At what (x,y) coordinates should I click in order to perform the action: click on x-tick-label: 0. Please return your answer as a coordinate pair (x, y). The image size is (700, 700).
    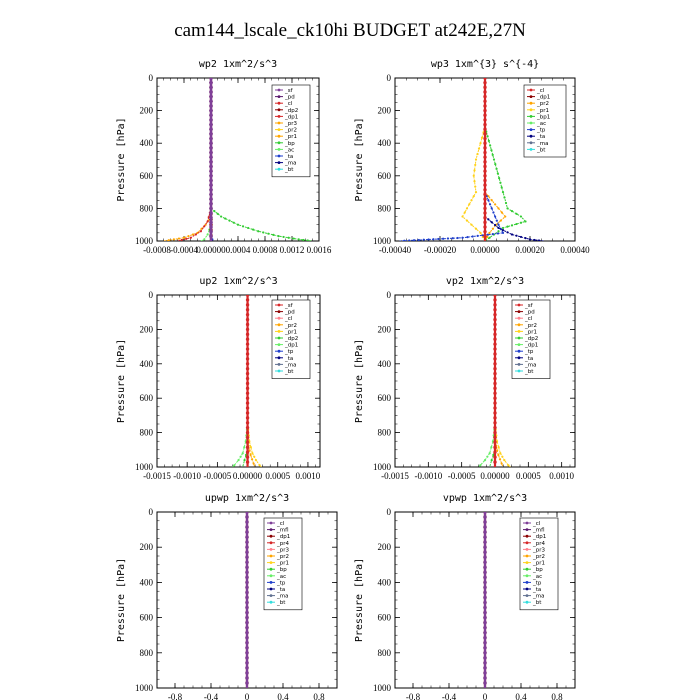
    Looking at the image, I should click on (247, 696).